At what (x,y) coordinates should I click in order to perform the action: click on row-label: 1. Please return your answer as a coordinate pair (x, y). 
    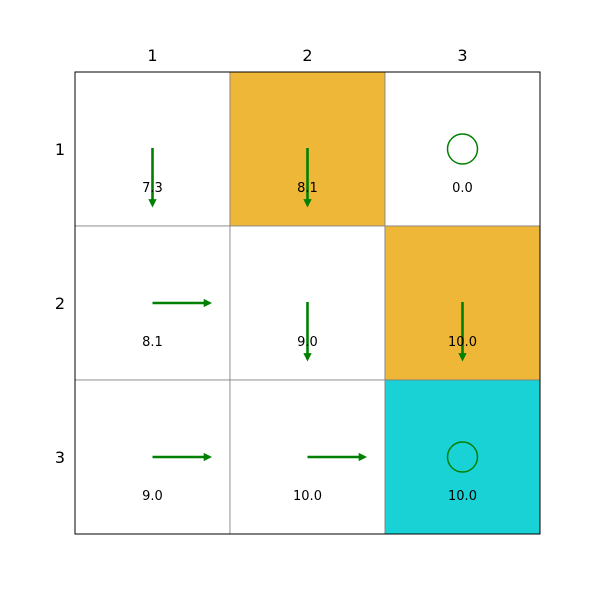
    Looking at the image, I should click on (60, 149).